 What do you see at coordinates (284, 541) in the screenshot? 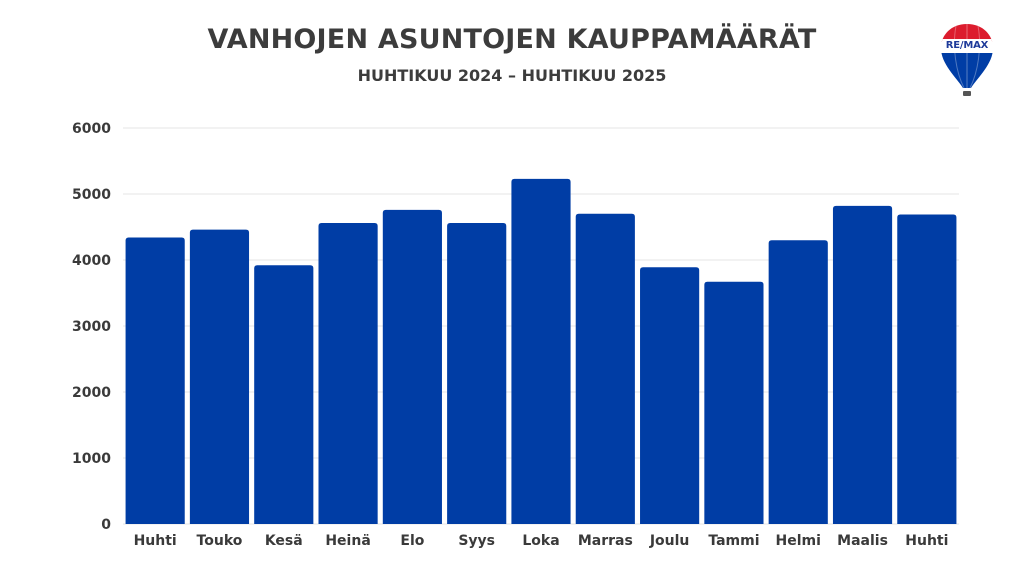
I see `x-tick-label: Kesä` at bounding box center [284, 541].